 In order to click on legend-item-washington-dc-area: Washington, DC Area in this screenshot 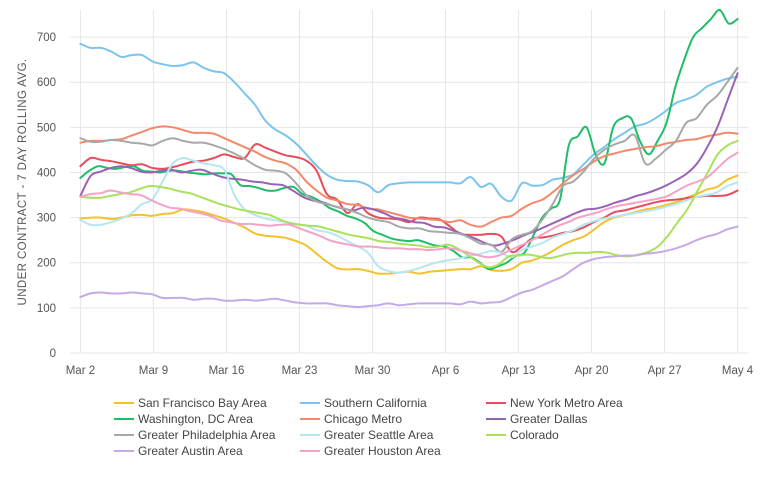, I will do `click(183, 419)`.